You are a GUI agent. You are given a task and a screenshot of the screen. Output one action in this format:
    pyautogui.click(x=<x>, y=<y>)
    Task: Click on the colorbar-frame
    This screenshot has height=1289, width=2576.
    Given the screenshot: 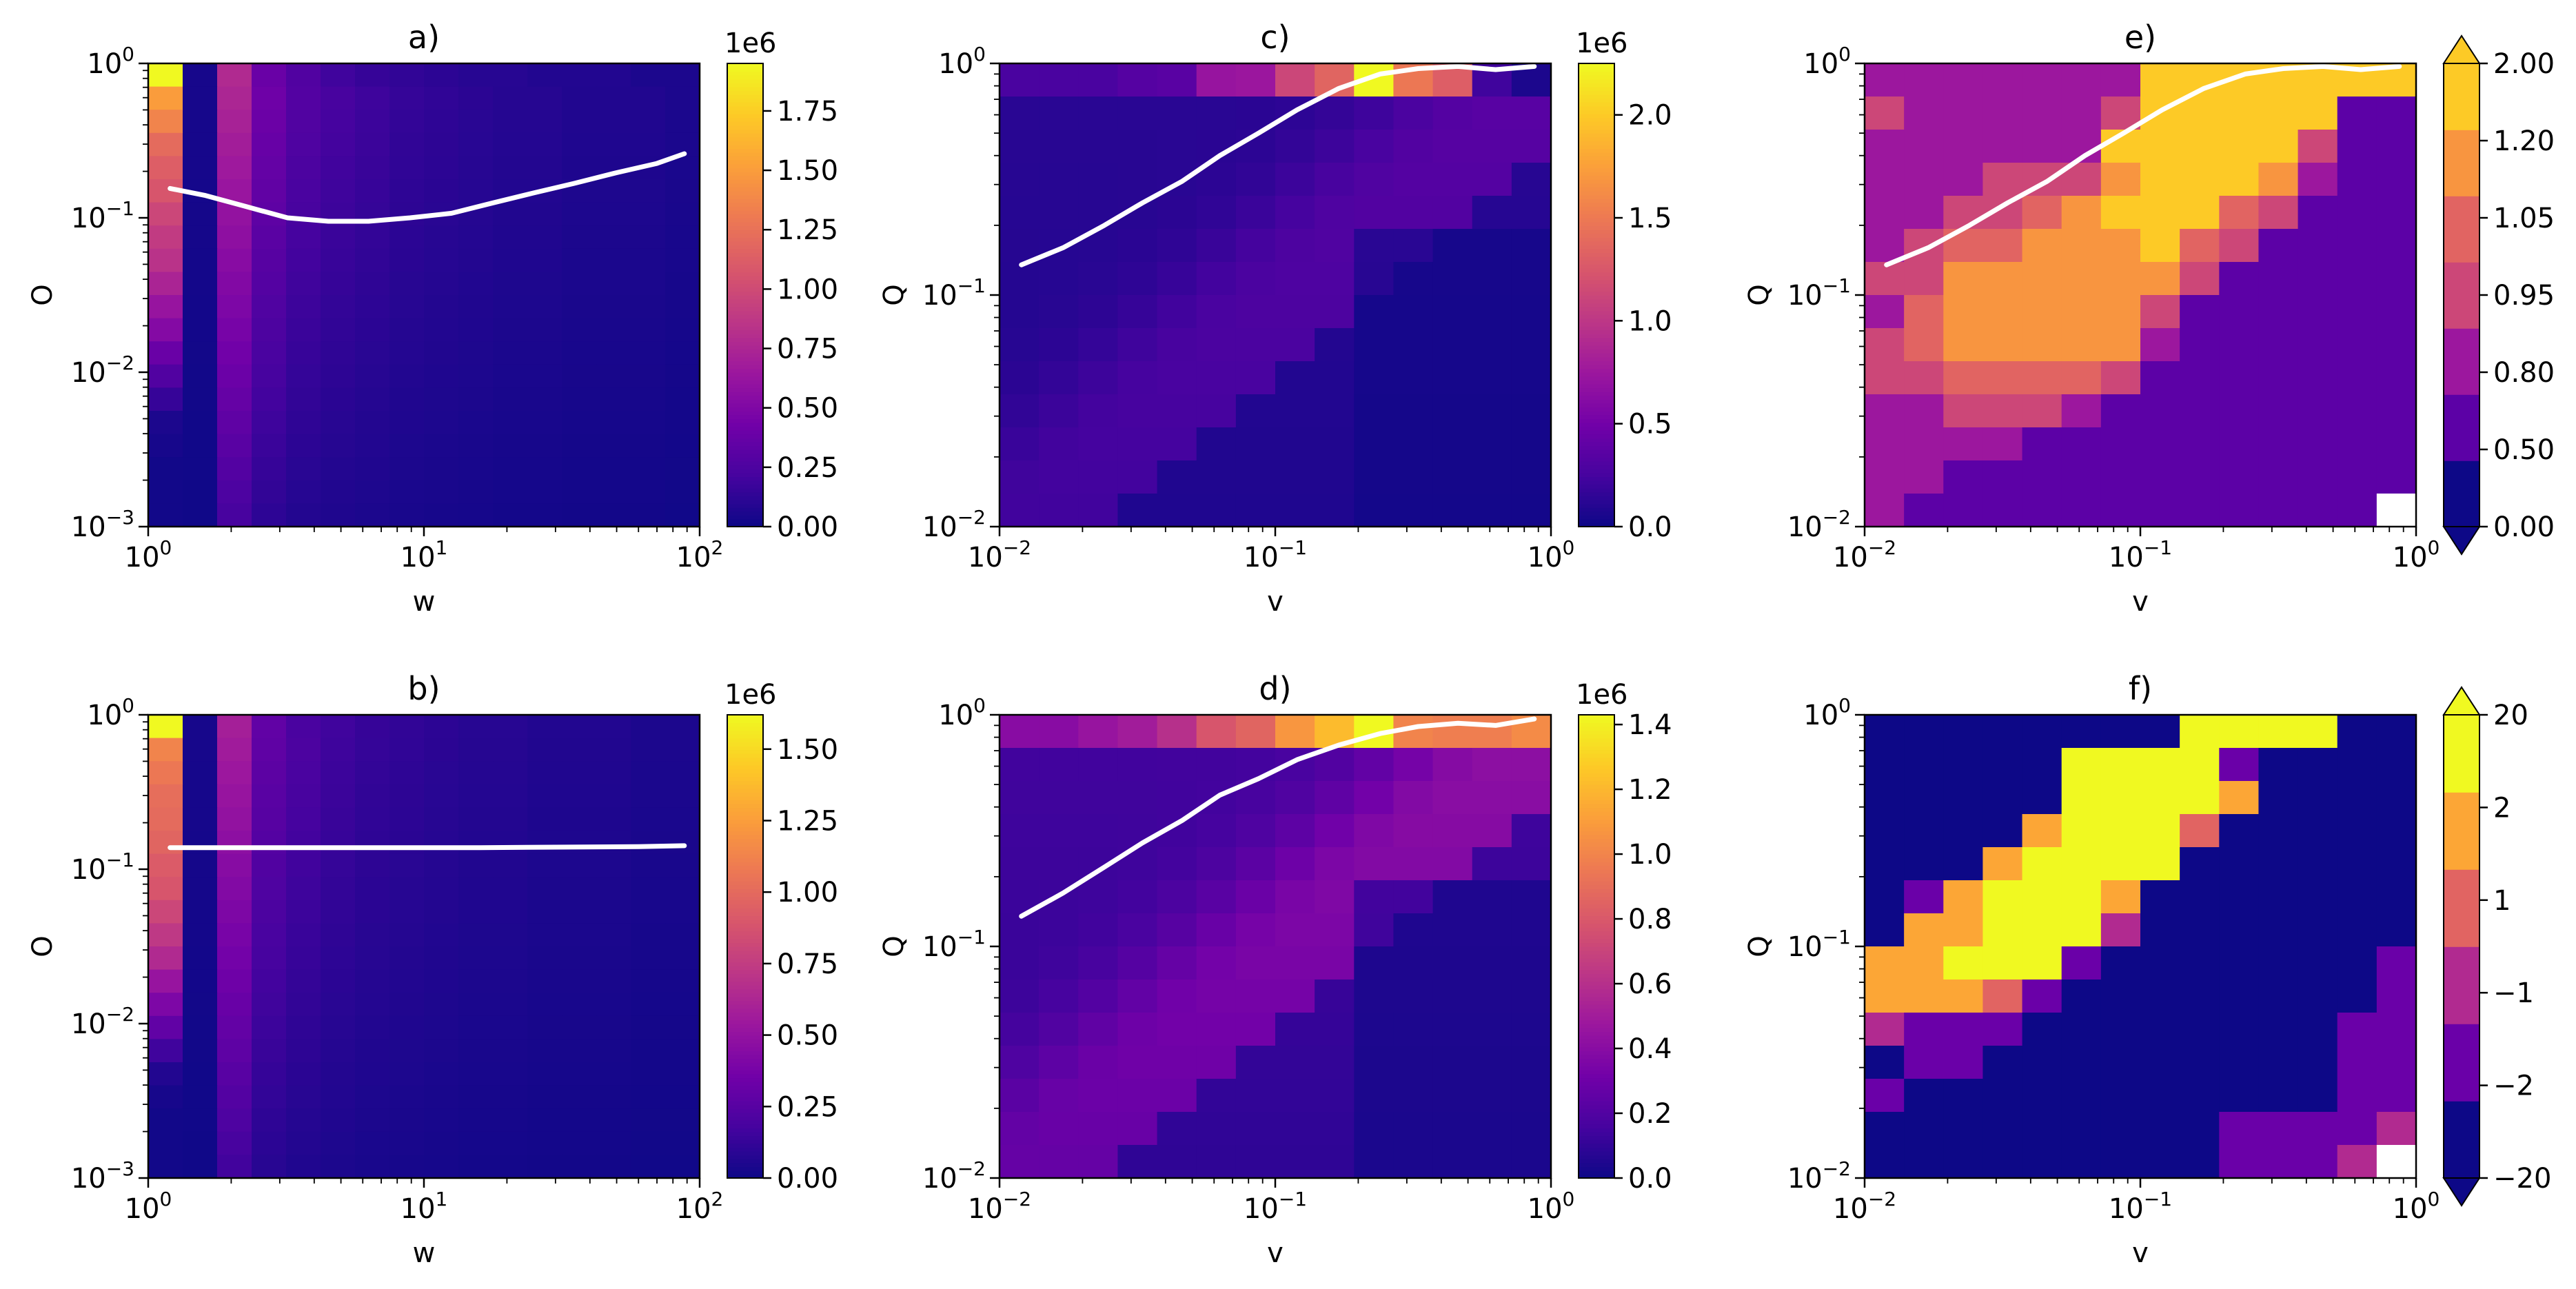 What is the action you would take?
    pyautogui.click(x=1596, y=947)
    